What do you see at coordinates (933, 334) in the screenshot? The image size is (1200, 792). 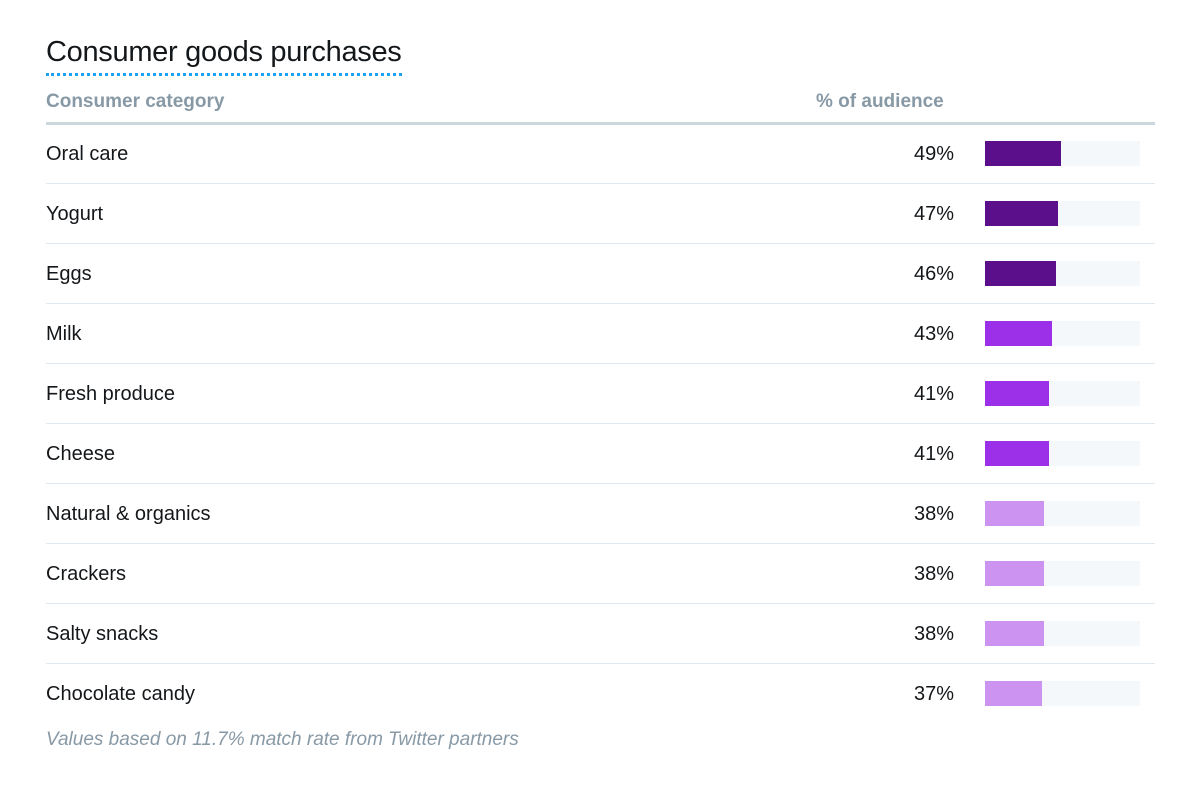 I see `value-label: 43%` at bounding box center [933, 334].